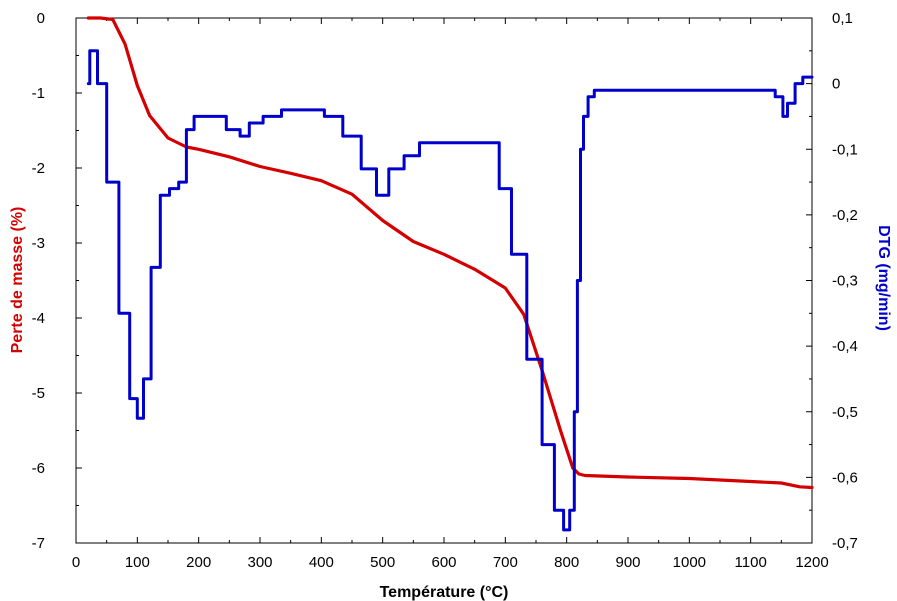  I want to click on right-y-axis: 0,1 0 -0,1 -0,2 -0,3 -0,4 -0,5 -0,6 -0,7, so click(832, 281).